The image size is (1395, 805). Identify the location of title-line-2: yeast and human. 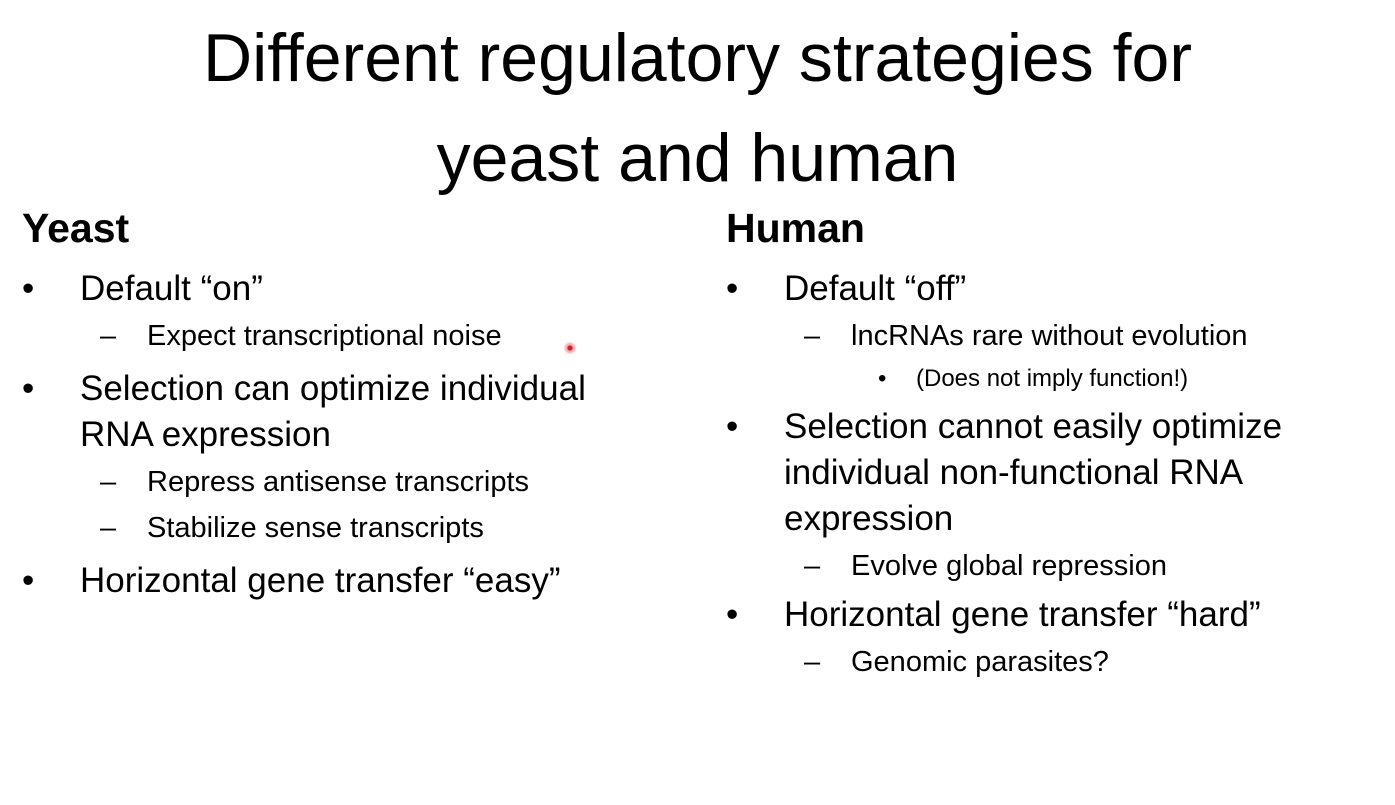
(697, 158).